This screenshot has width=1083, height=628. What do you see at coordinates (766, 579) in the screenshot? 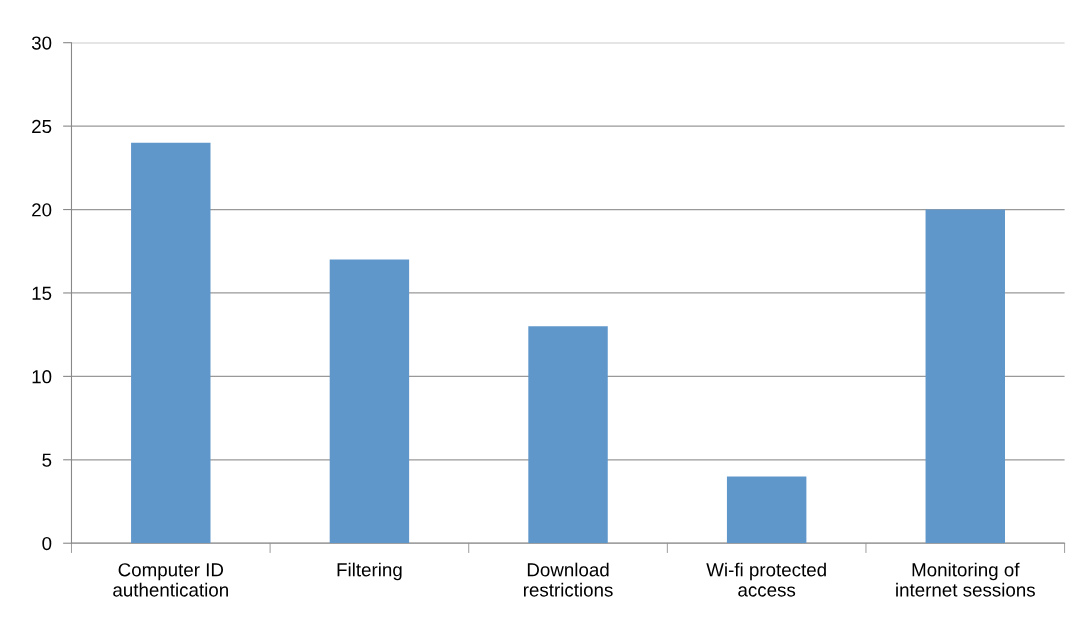
I see `x-tick-label: Wi-fi protected access` at bounding box center [766, 579].